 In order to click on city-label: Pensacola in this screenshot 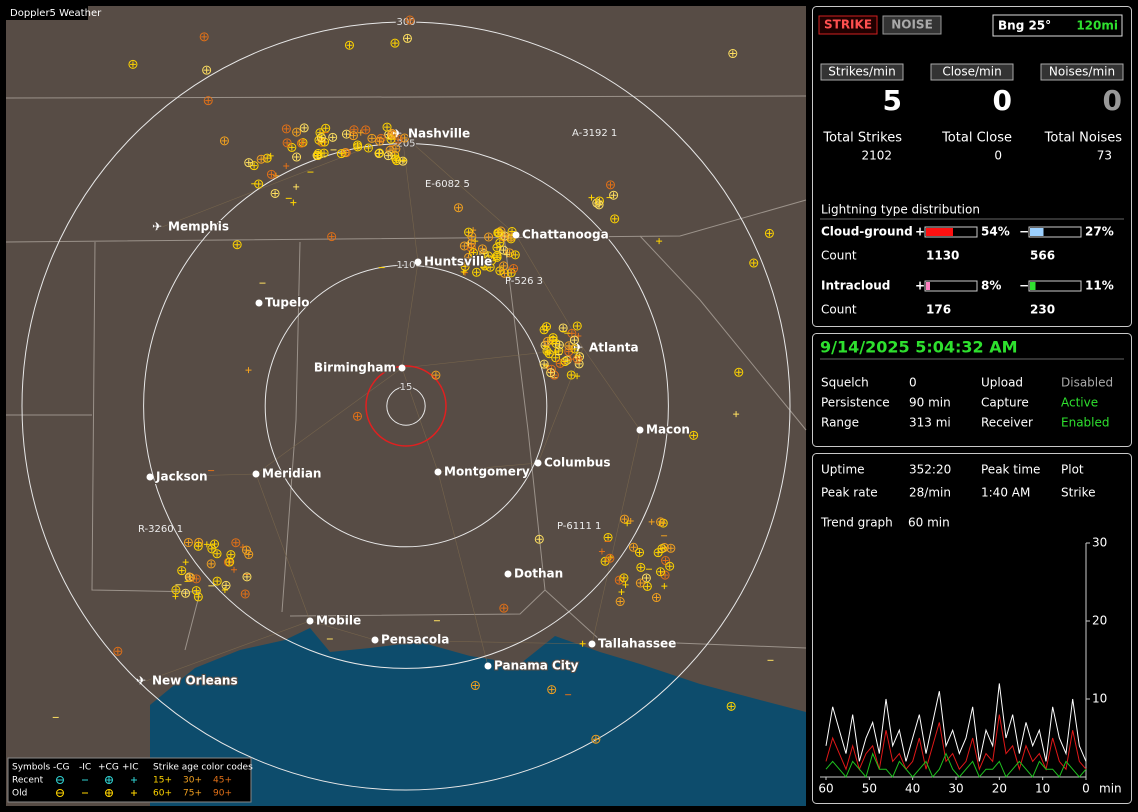, I will do `click(415, 640)`.